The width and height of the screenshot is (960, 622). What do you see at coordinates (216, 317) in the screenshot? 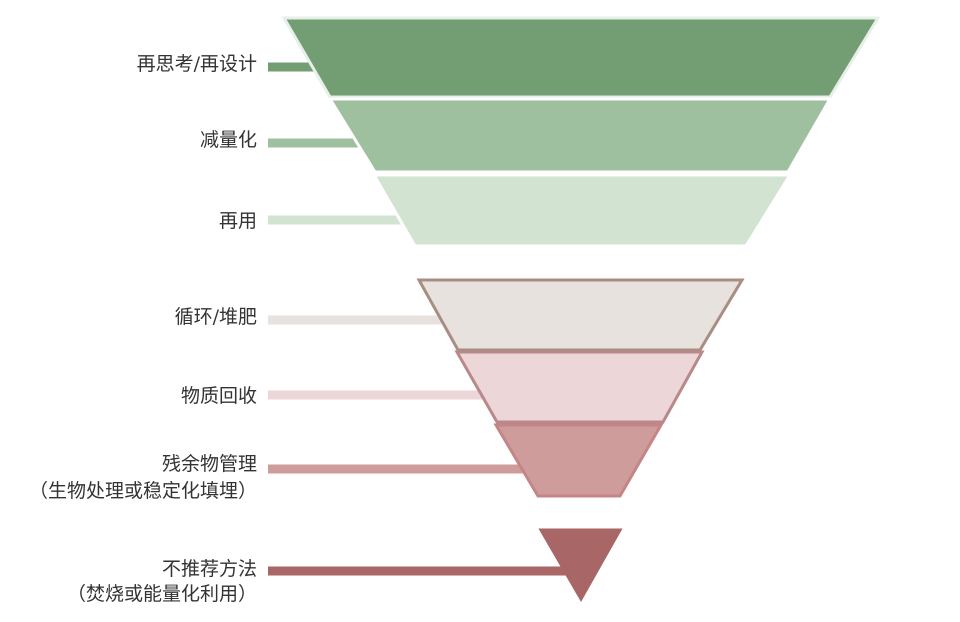
I see `level-label: 循环/堆肥` at bounding box center [216, 317].